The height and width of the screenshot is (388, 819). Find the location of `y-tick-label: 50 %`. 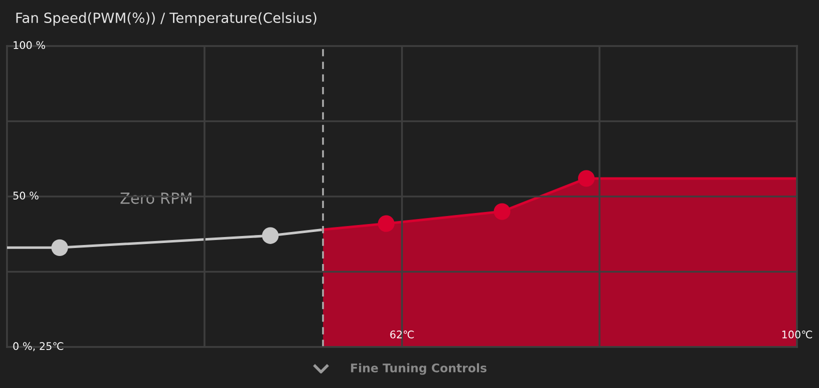

y-tick-label: 50 % is located at coordinates (25, 196).